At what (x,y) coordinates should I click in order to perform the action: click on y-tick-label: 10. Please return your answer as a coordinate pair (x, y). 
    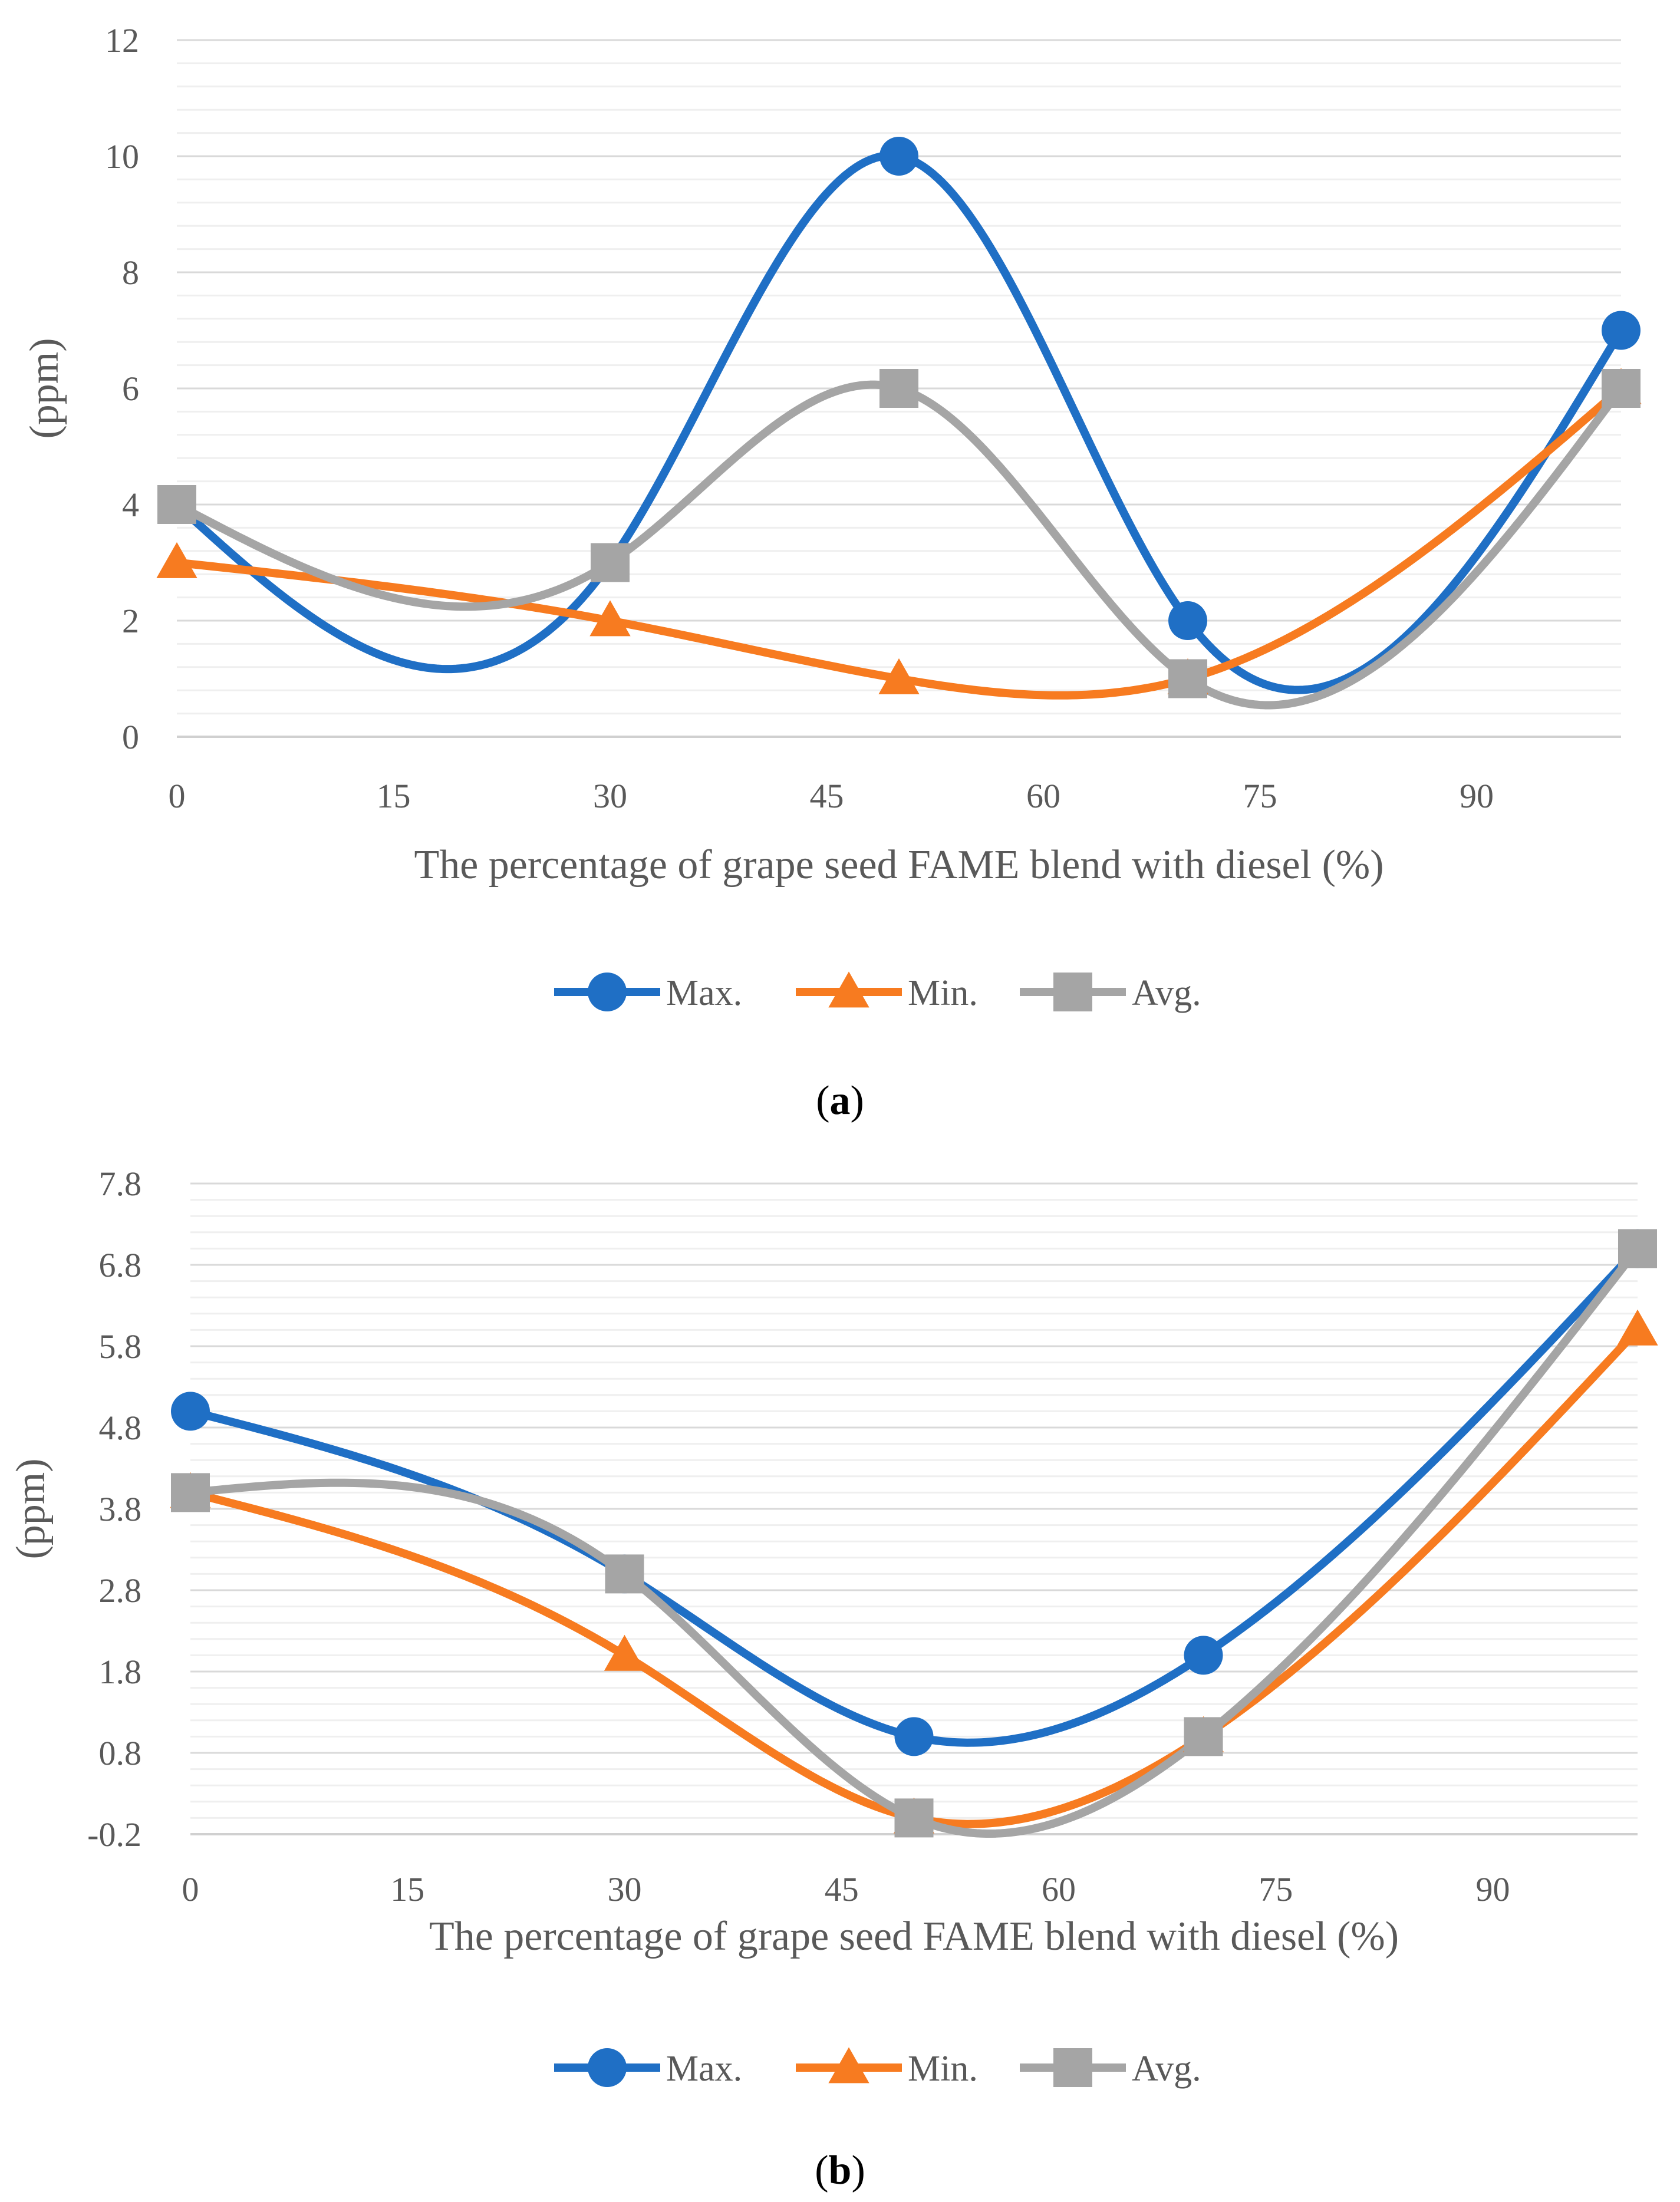
    Looking at the image, I should click on (122, 156).